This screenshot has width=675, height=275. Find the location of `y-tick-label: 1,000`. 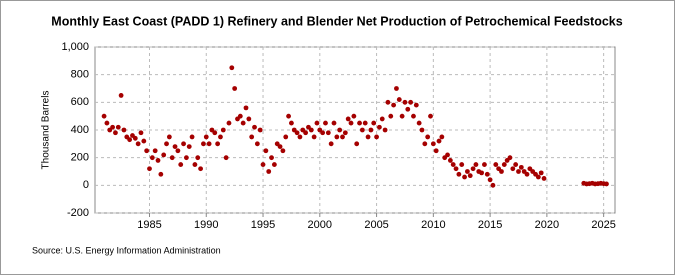

y-tick-label: 1,000 is located at coordinates (75, 47).